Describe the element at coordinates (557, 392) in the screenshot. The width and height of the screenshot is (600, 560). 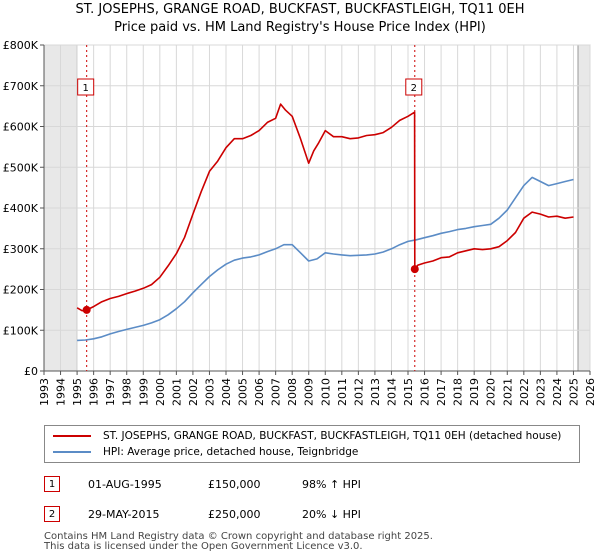
I see `x-tick-label: 2024` at that location.